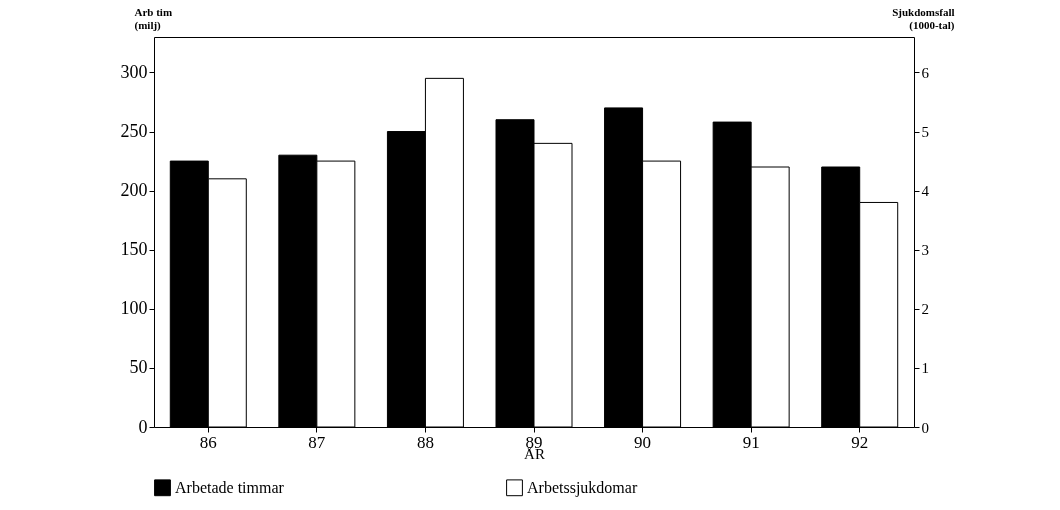 This screenshot has width=1060, height=510. What do you see at coordinates (134, 71) in the screenshot?
I see `y-tick-label: 300` at bounding box center [134, 71].